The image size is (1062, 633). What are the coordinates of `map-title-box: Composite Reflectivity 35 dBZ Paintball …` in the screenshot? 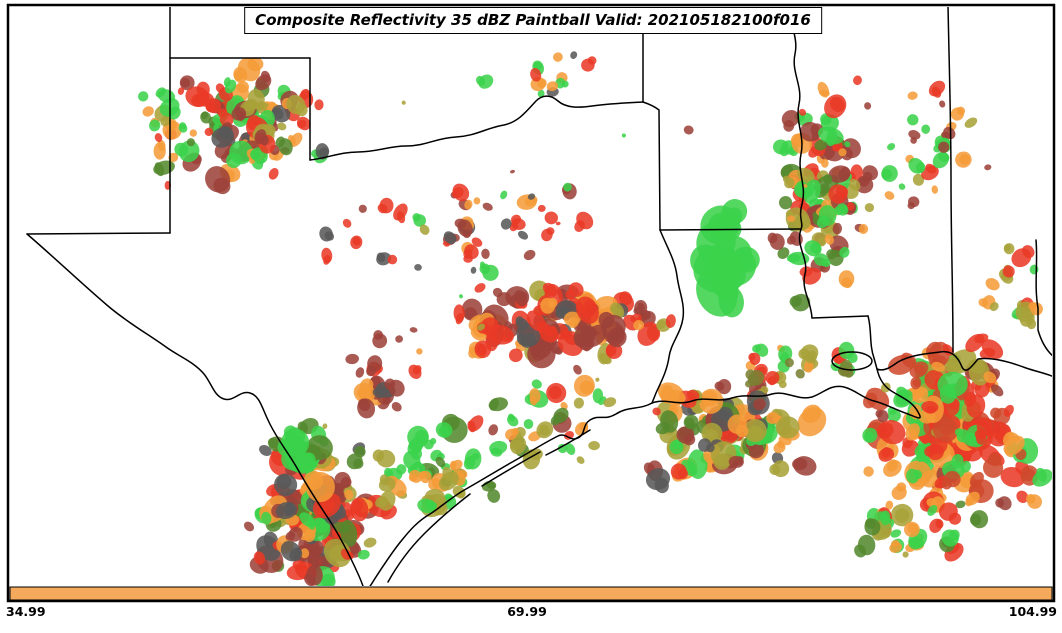 It's located at (533, 20).